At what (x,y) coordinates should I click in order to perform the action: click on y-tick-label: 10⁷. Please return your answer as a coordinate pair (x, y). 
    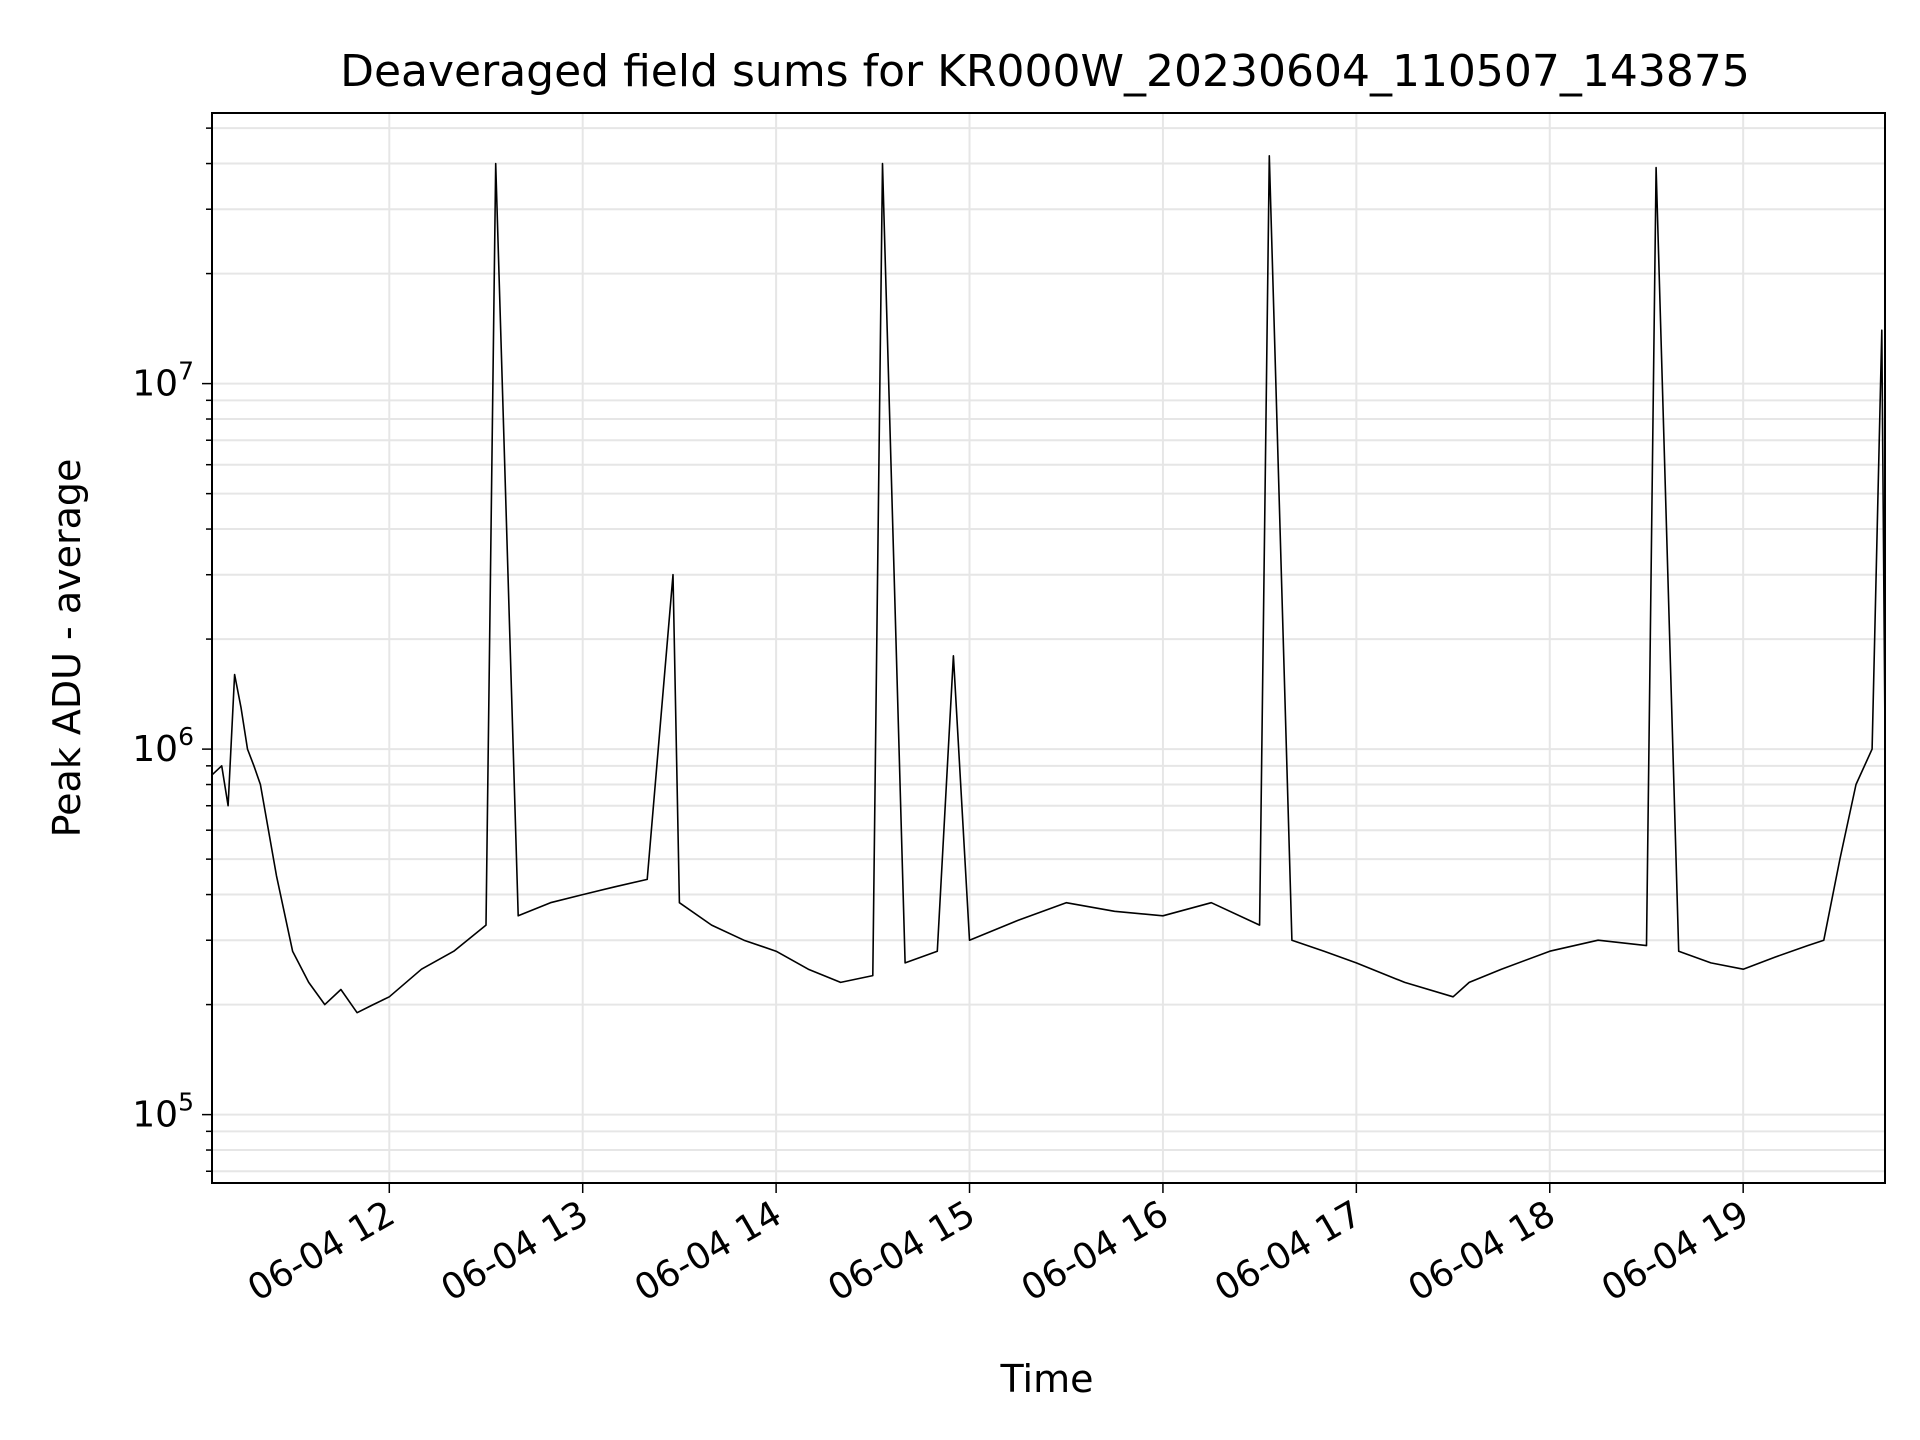
    Looking at the image, I should click on (163, 381).